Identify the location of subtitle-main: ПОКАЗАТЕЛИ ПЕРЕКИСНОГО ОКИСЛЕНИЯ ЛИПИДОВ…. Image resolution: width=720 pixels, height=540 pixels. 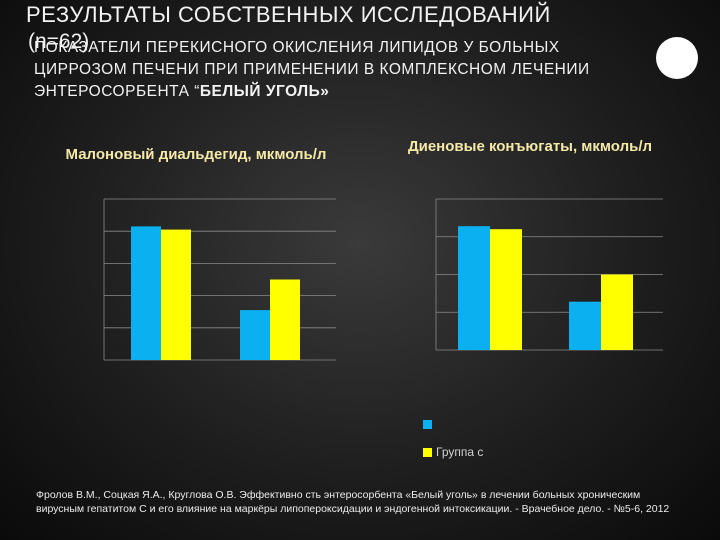
(312, 69).